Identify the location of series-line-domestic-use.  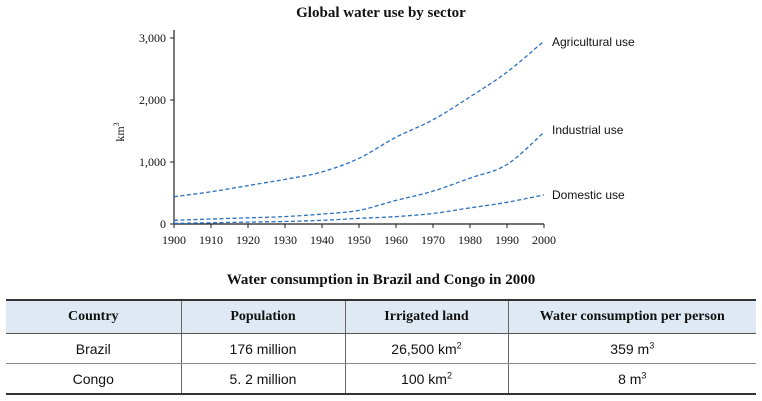
(359, 209).